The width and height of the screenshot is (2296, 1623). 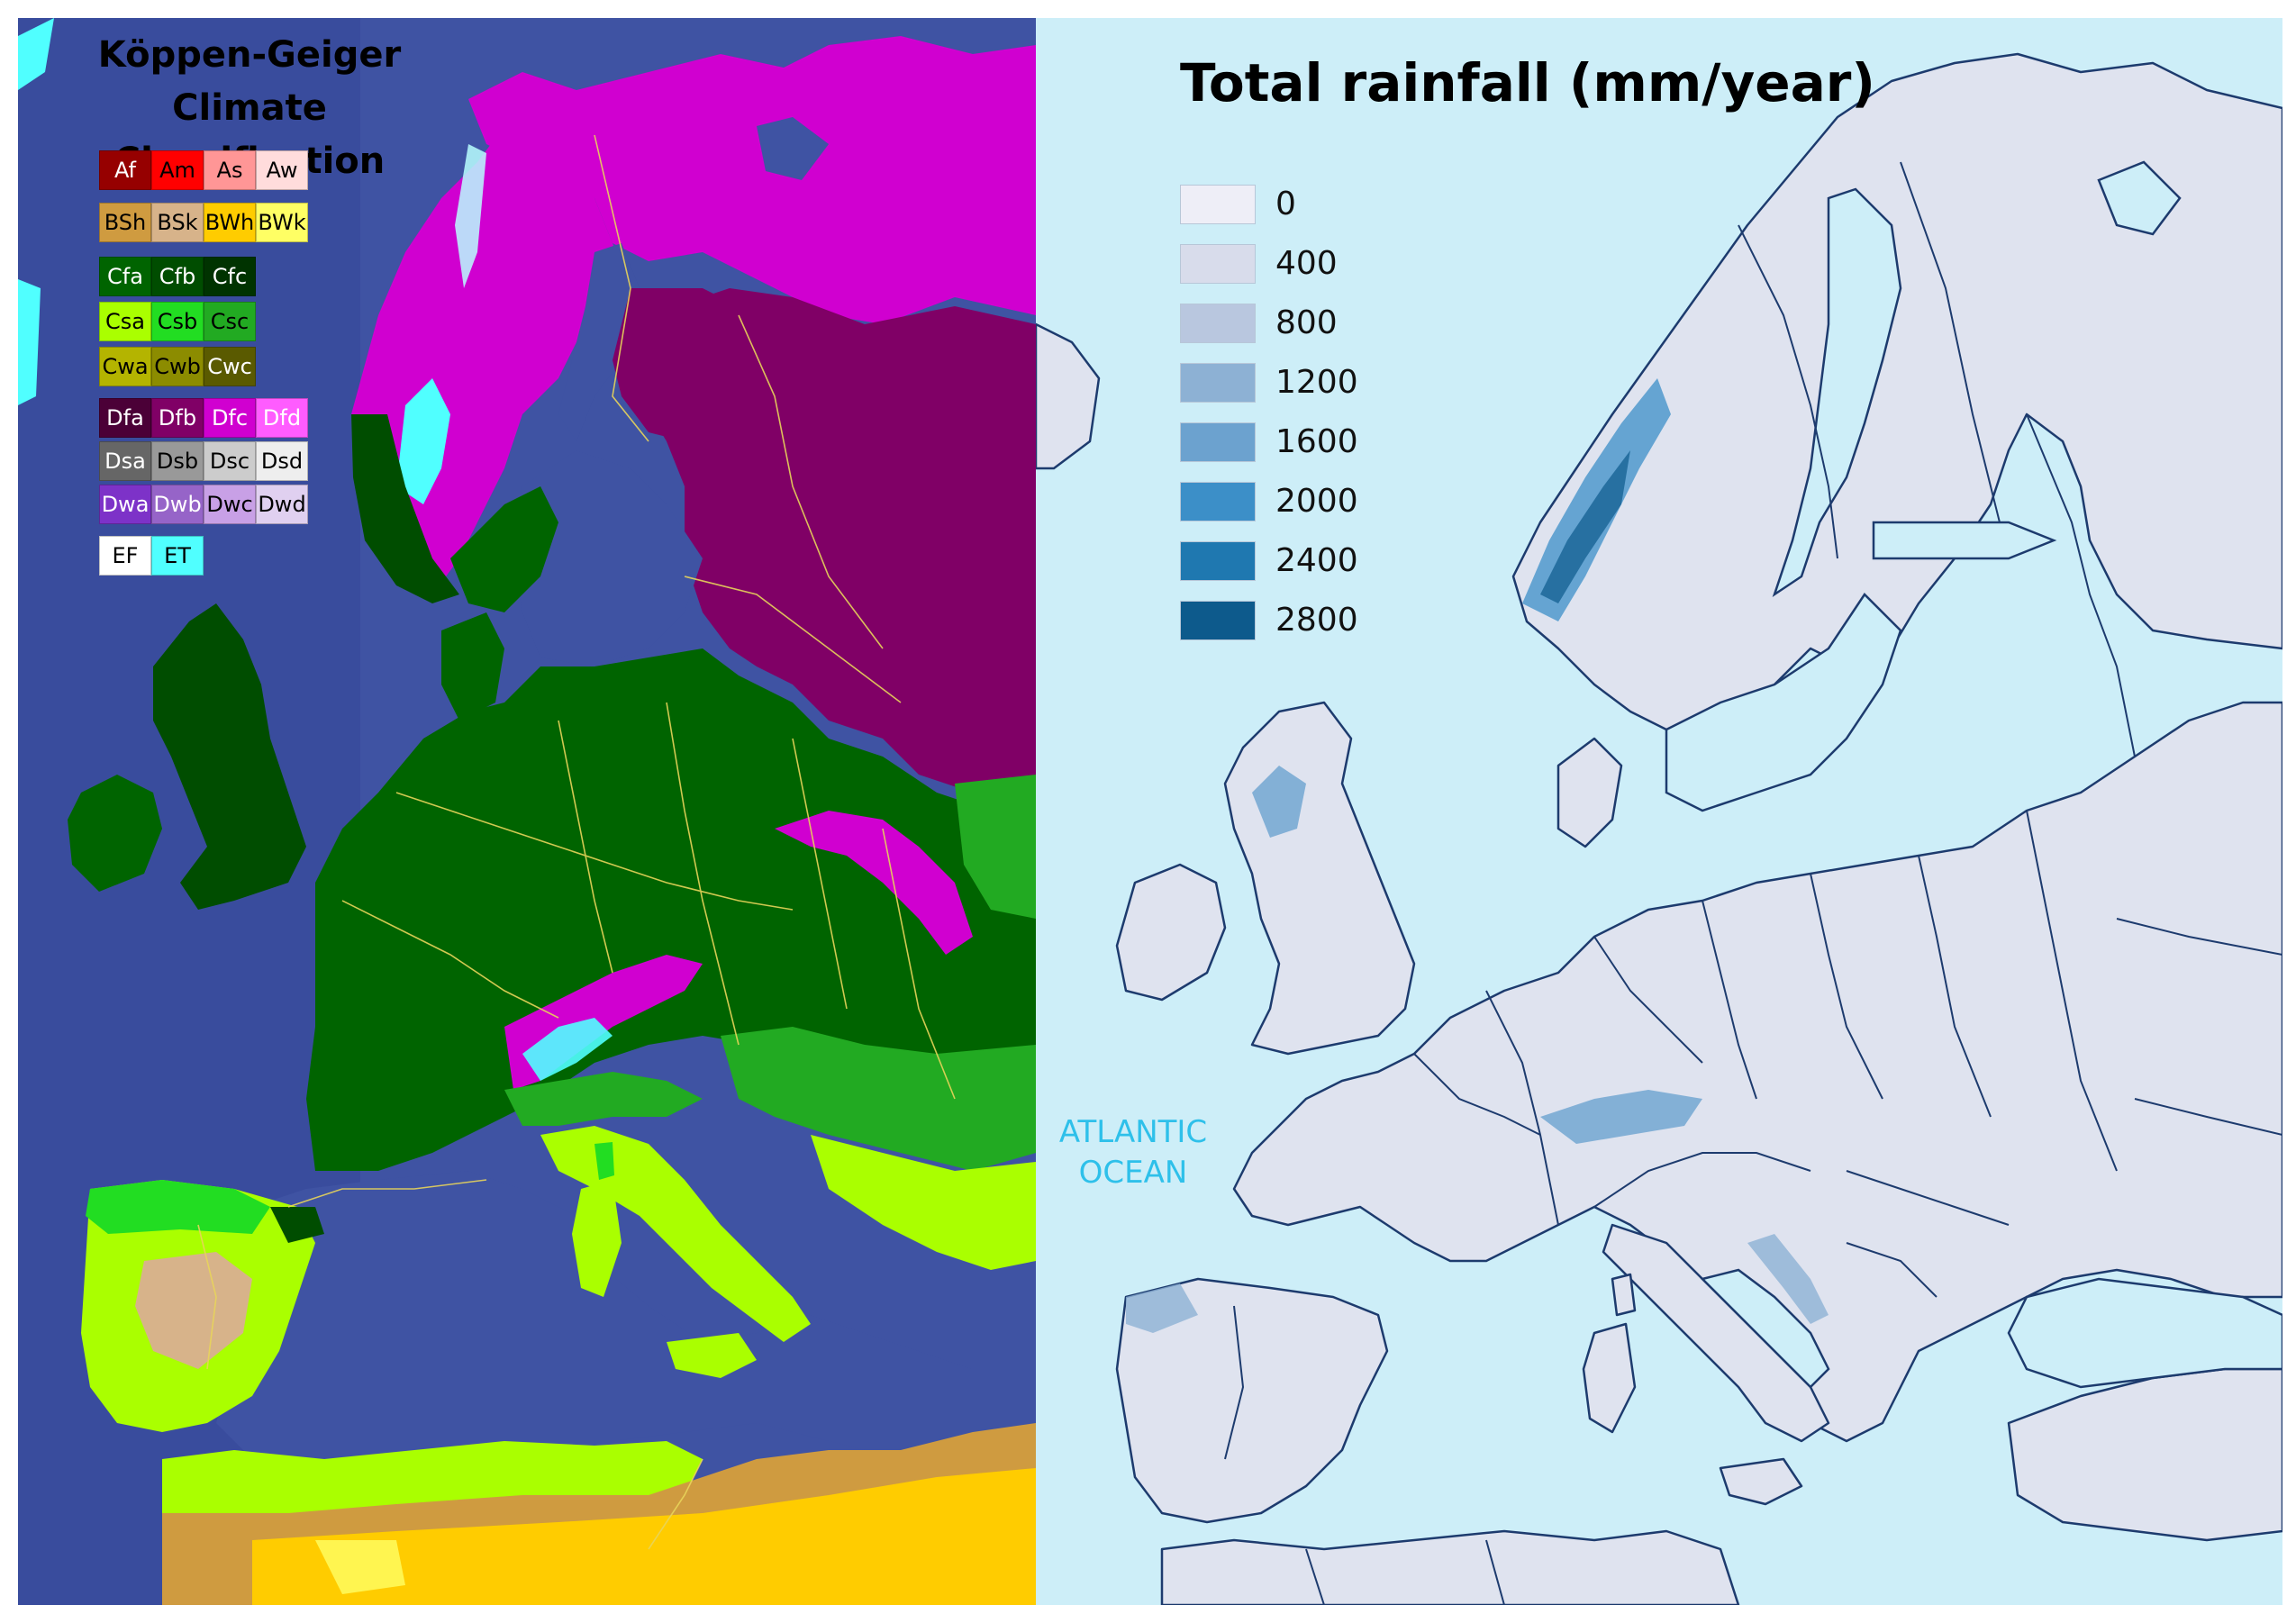 I want to click on koppen-legend-row: Dsa Dsb Dsc Dsd, so click(x=203, y=461).